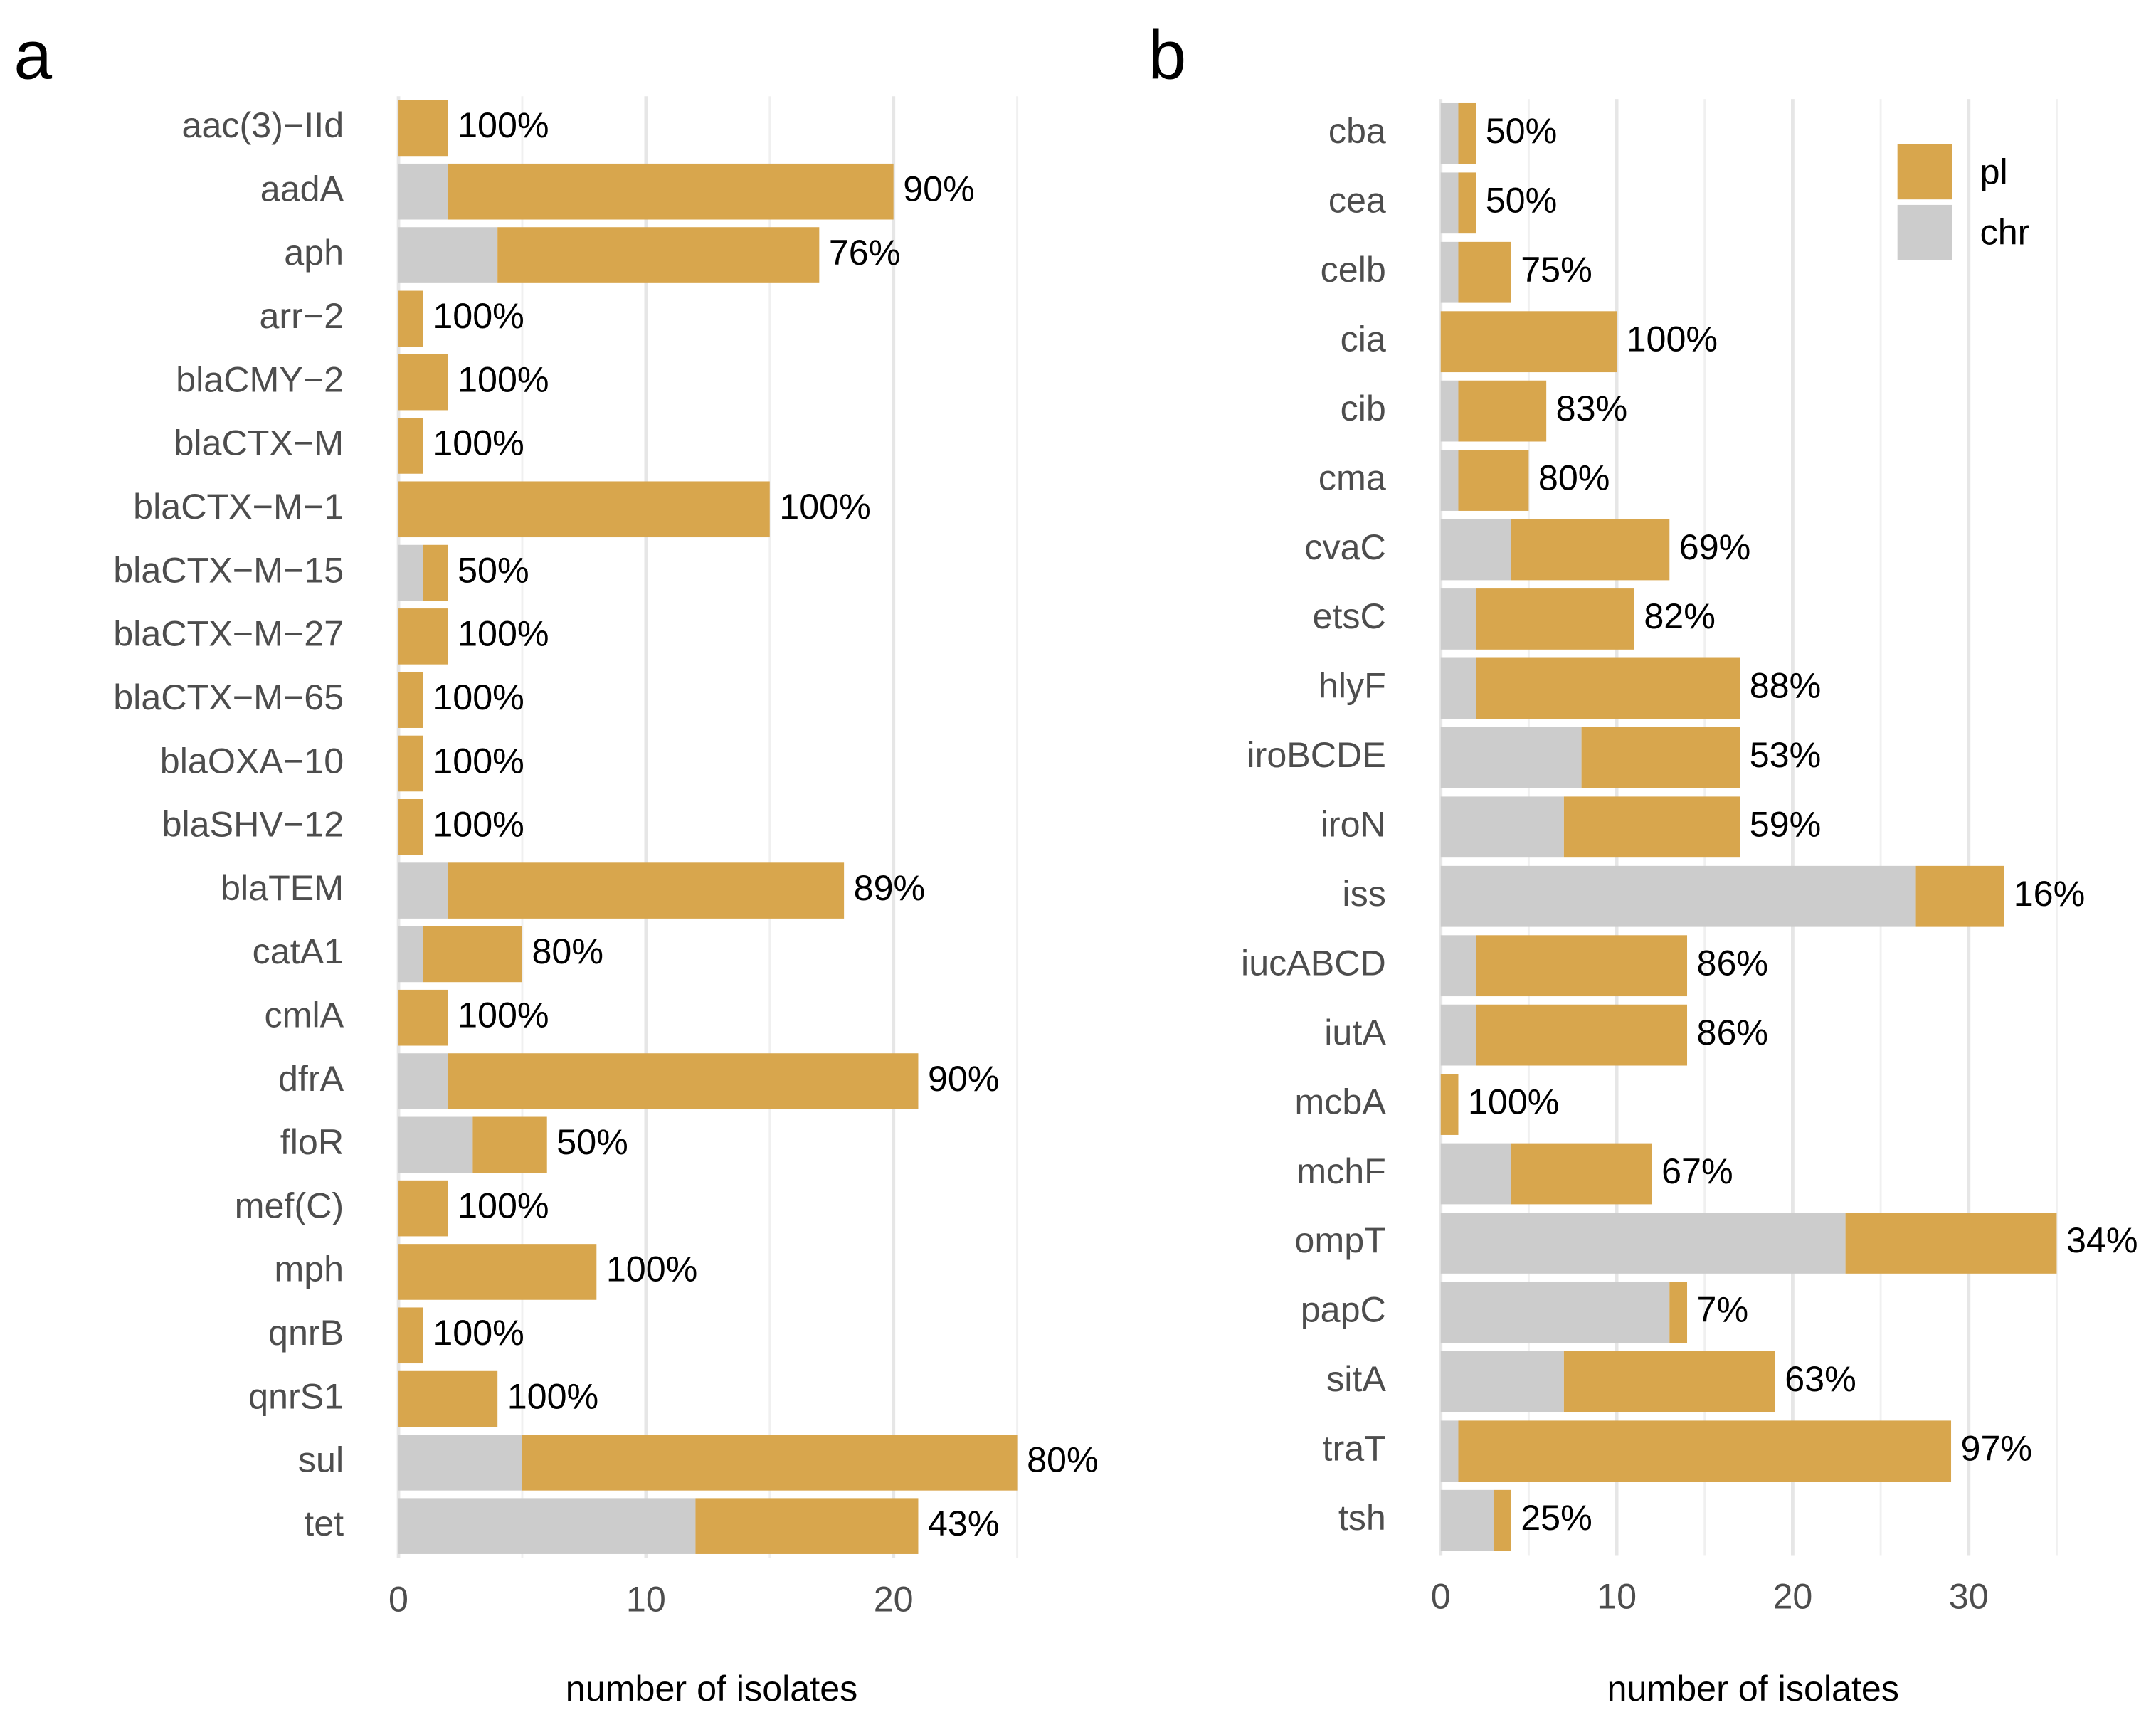 The height and width of the screenshot is (1727, 2156). Describe the element at coordinates (1680, 616) in the screenshot. I see `bar-label: 82%` at that location.